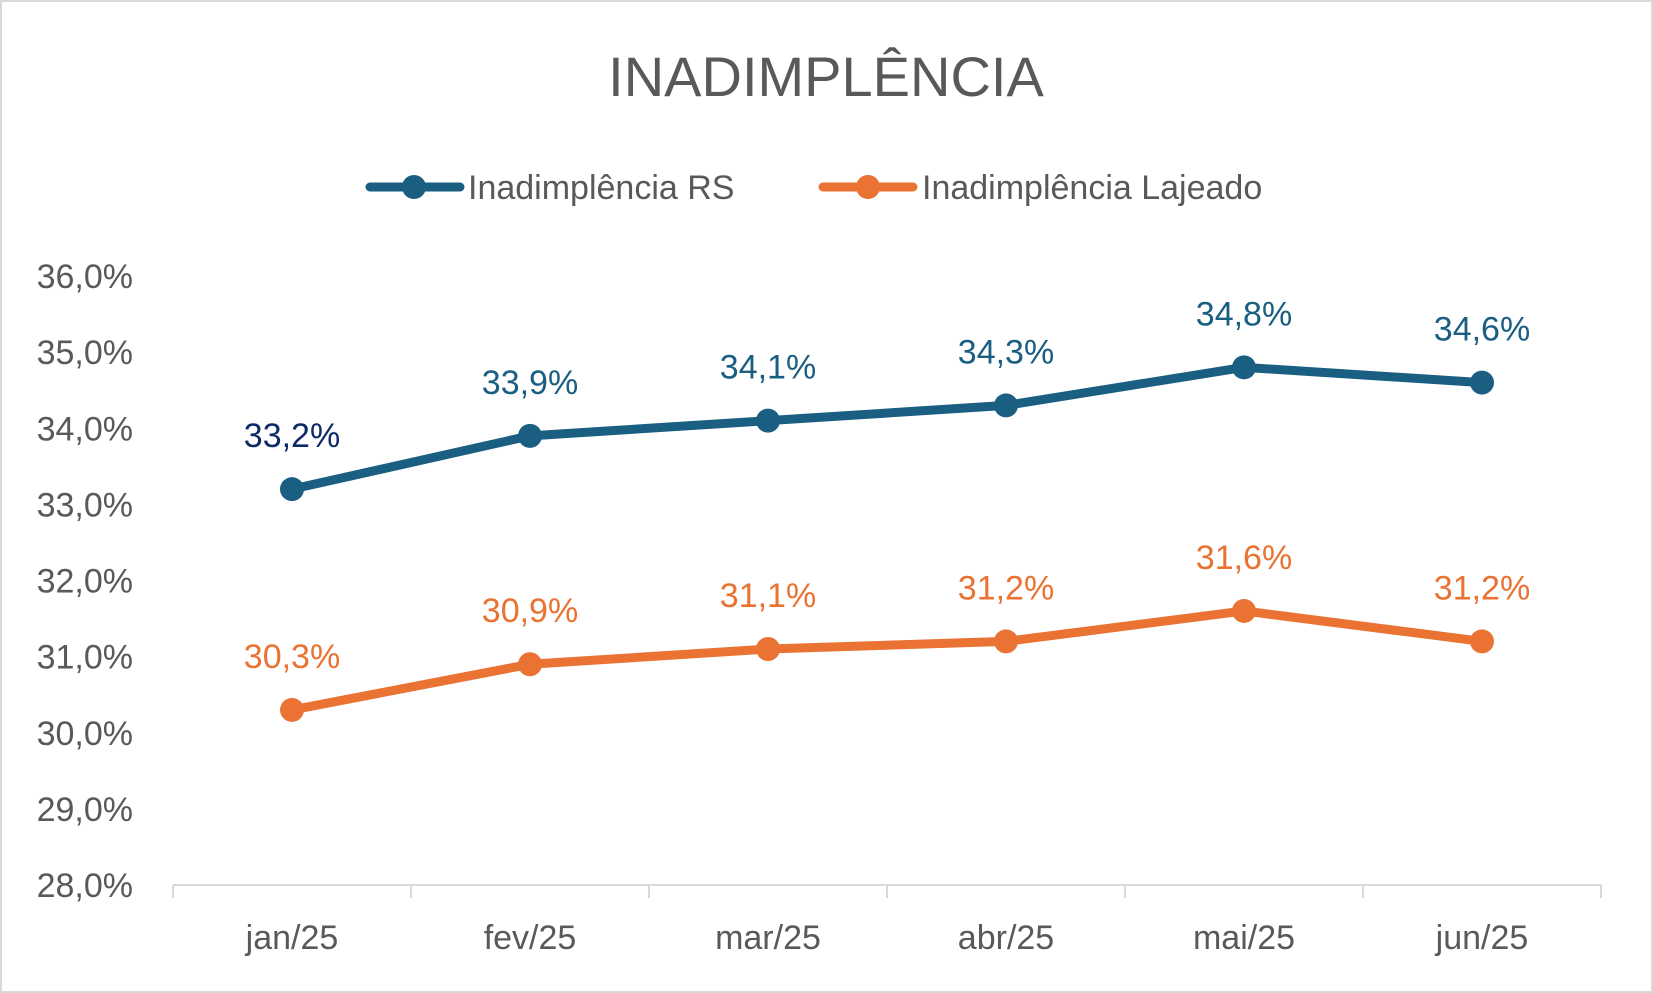  I want to click on legend-item-rs: Inadimplência RS, so click(549, 188).